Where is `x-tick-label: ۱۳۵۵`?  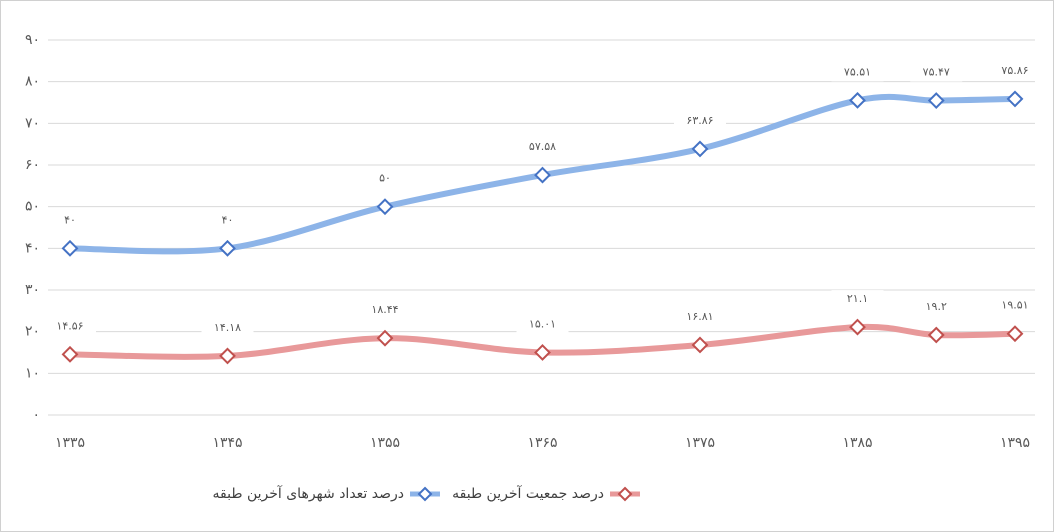 x-tick-label: ۱۳۵۵ is located at coordinates (385, 443).